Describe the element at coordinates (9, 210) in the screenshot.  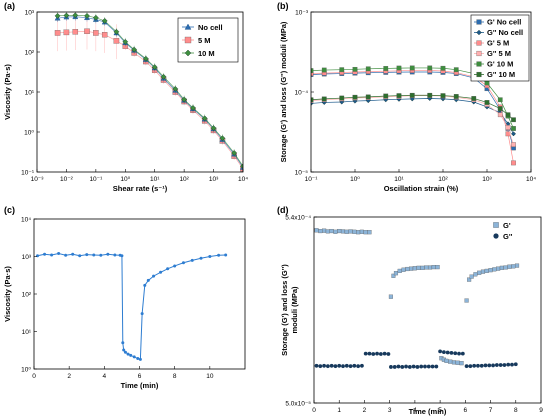
I see `panel-label-c: (c)` at that location.